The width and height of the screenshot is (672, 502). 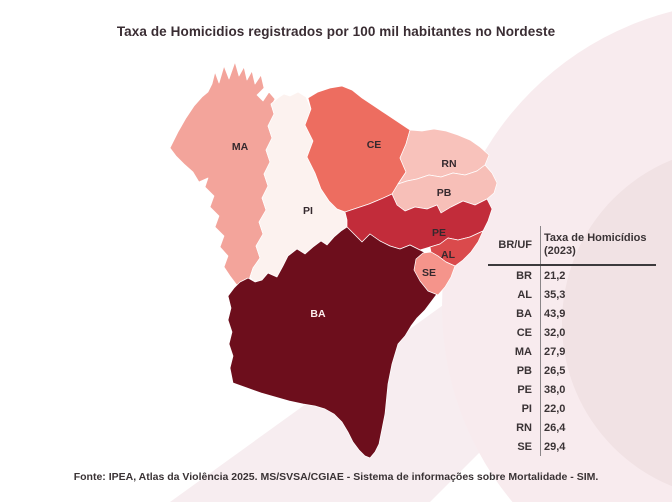 I want to click on row-value: 32,0, so click(x=555, y=332).